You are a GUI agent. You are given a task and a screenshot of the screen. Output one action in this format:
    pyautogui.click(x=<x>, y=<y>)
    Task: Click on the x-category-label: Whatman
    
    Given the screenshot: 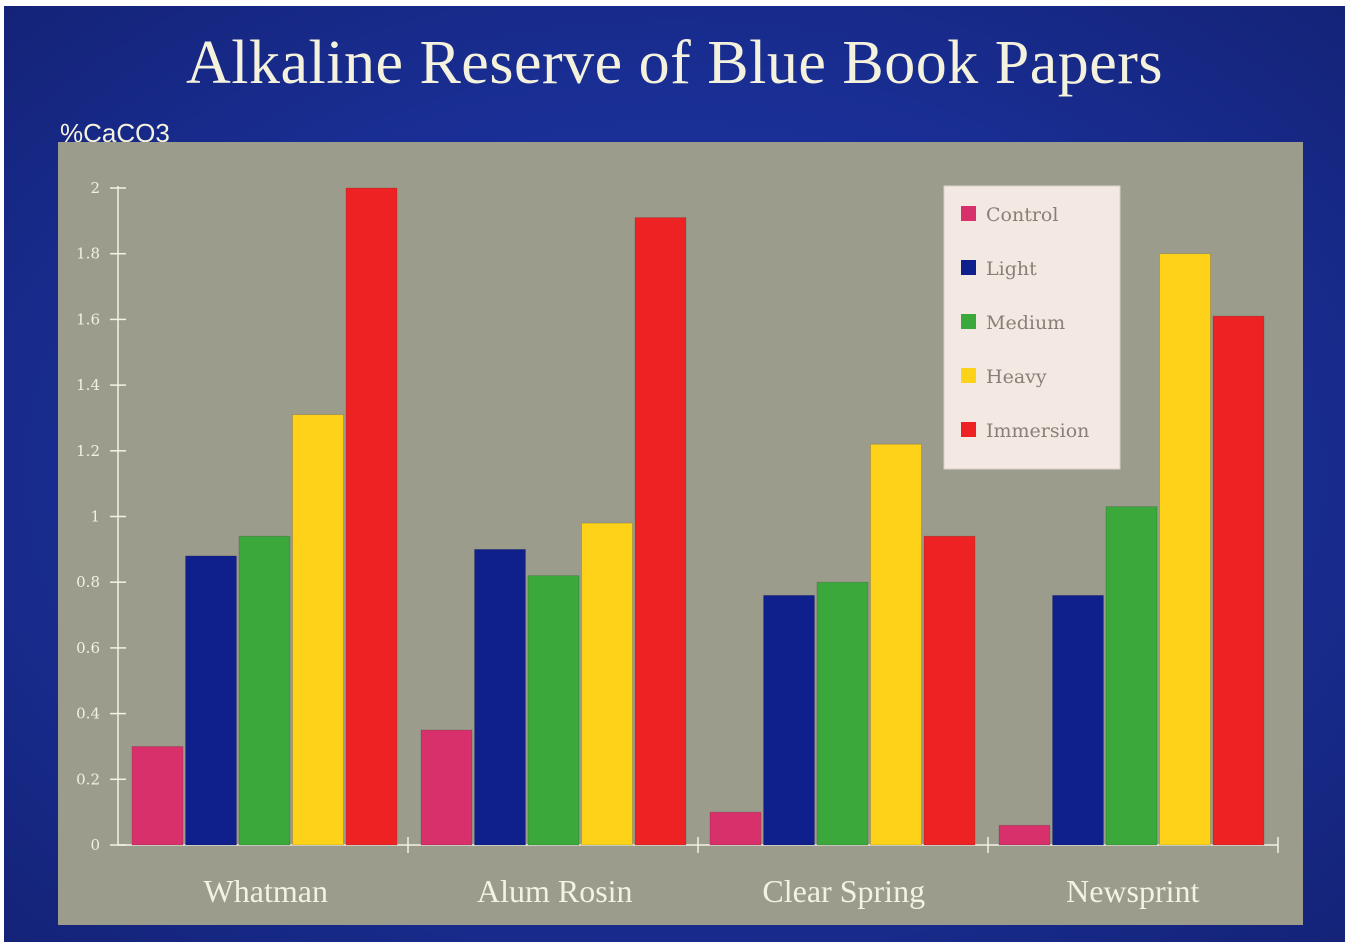 What is the action you would take?
    pyautogui.click(x=266, y=891)
    